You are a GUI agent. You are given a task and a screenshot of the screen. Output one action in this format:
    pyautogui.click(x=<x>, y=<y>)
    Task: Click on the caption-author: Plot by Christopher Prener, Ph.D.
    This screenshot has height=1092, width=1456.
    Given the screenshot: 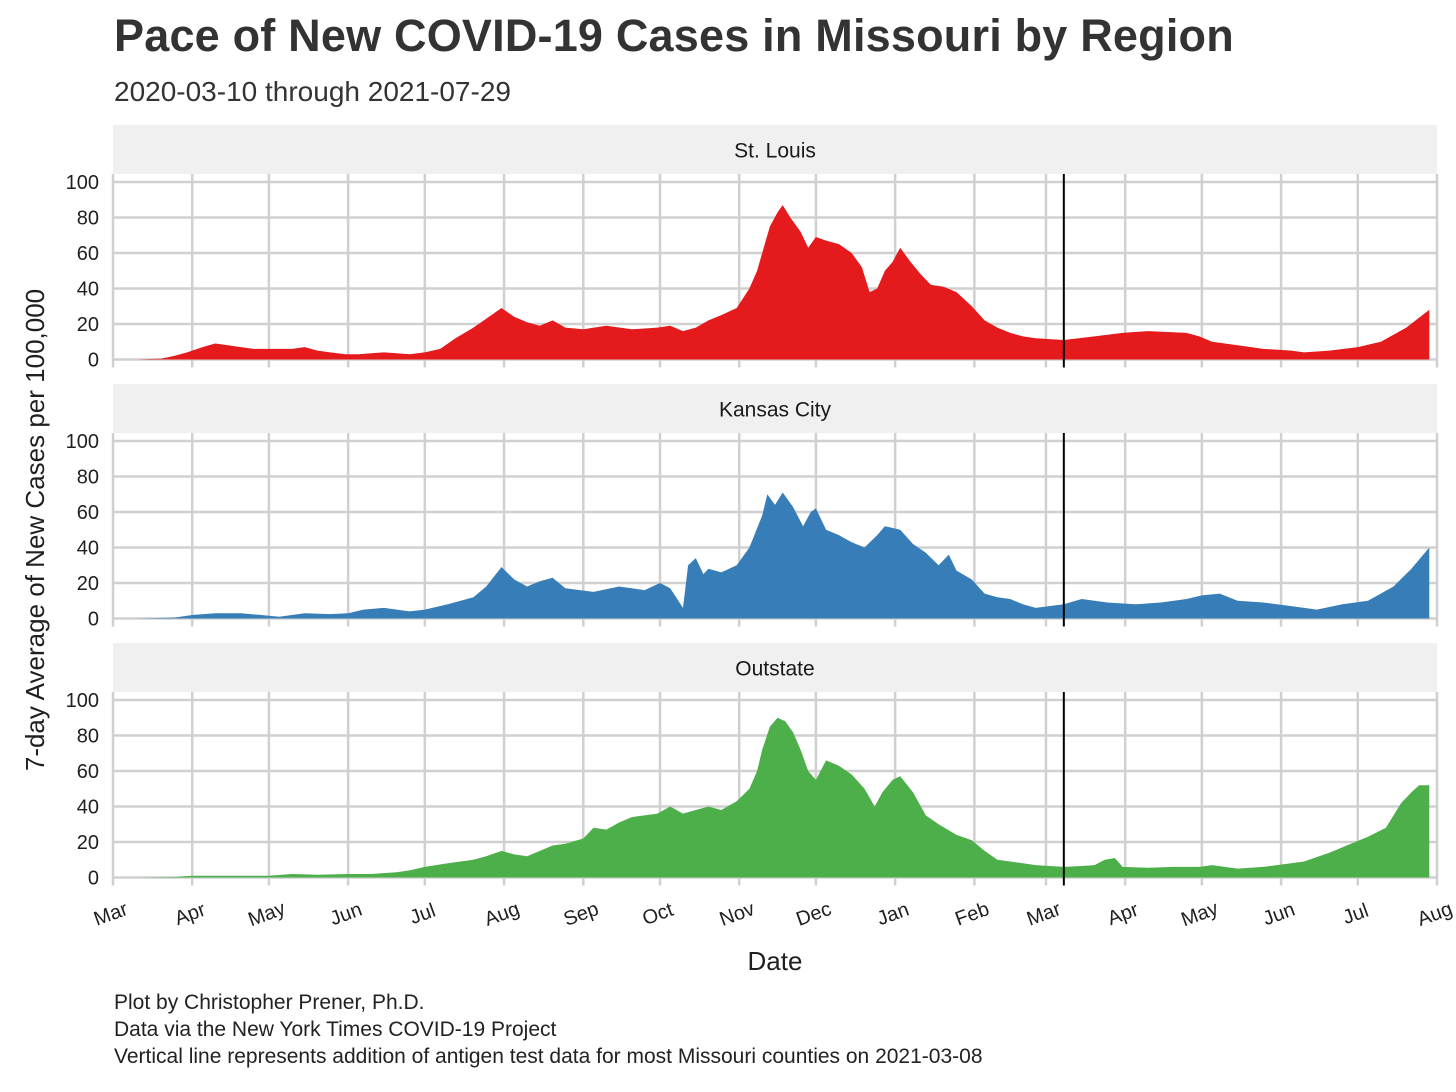 What is the action you would take?
    pyautogui.click(x=269, y=1002)
    